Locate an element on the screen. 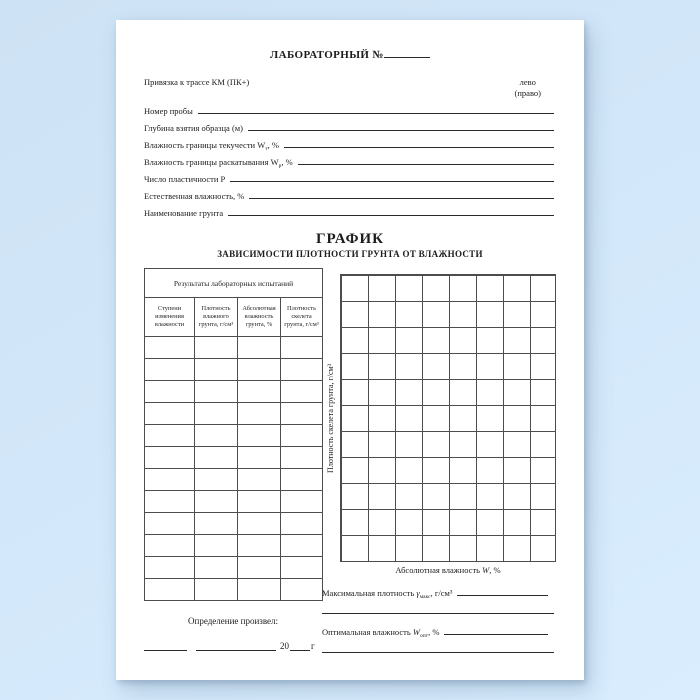  signature-name-blank is located at coordinates (236, 646).